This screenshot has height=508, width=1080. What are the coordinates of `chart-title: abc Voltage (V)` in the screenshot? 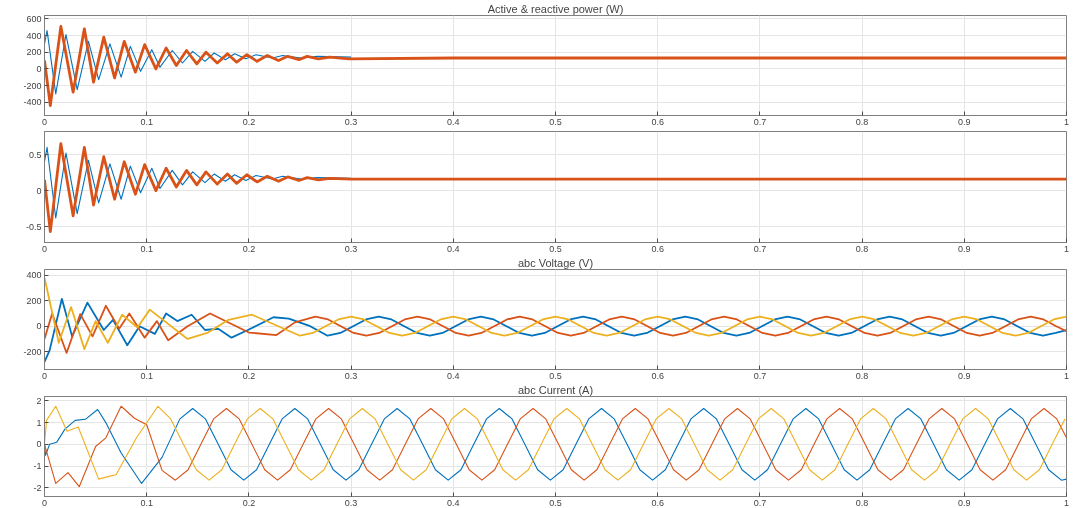 It's located at (555, 263).